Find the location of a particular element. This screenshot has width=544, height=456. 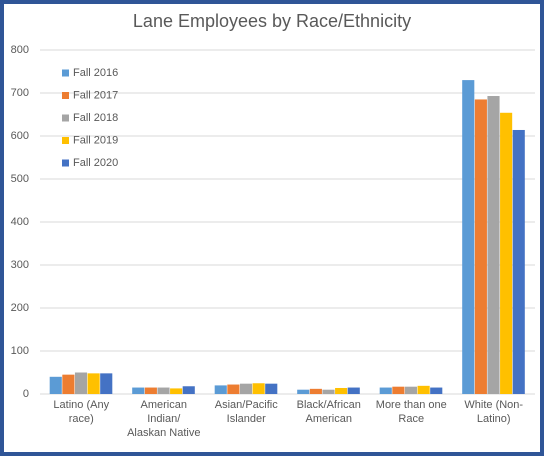

y-tick-label: 400 is located at coordinates (20, 222).